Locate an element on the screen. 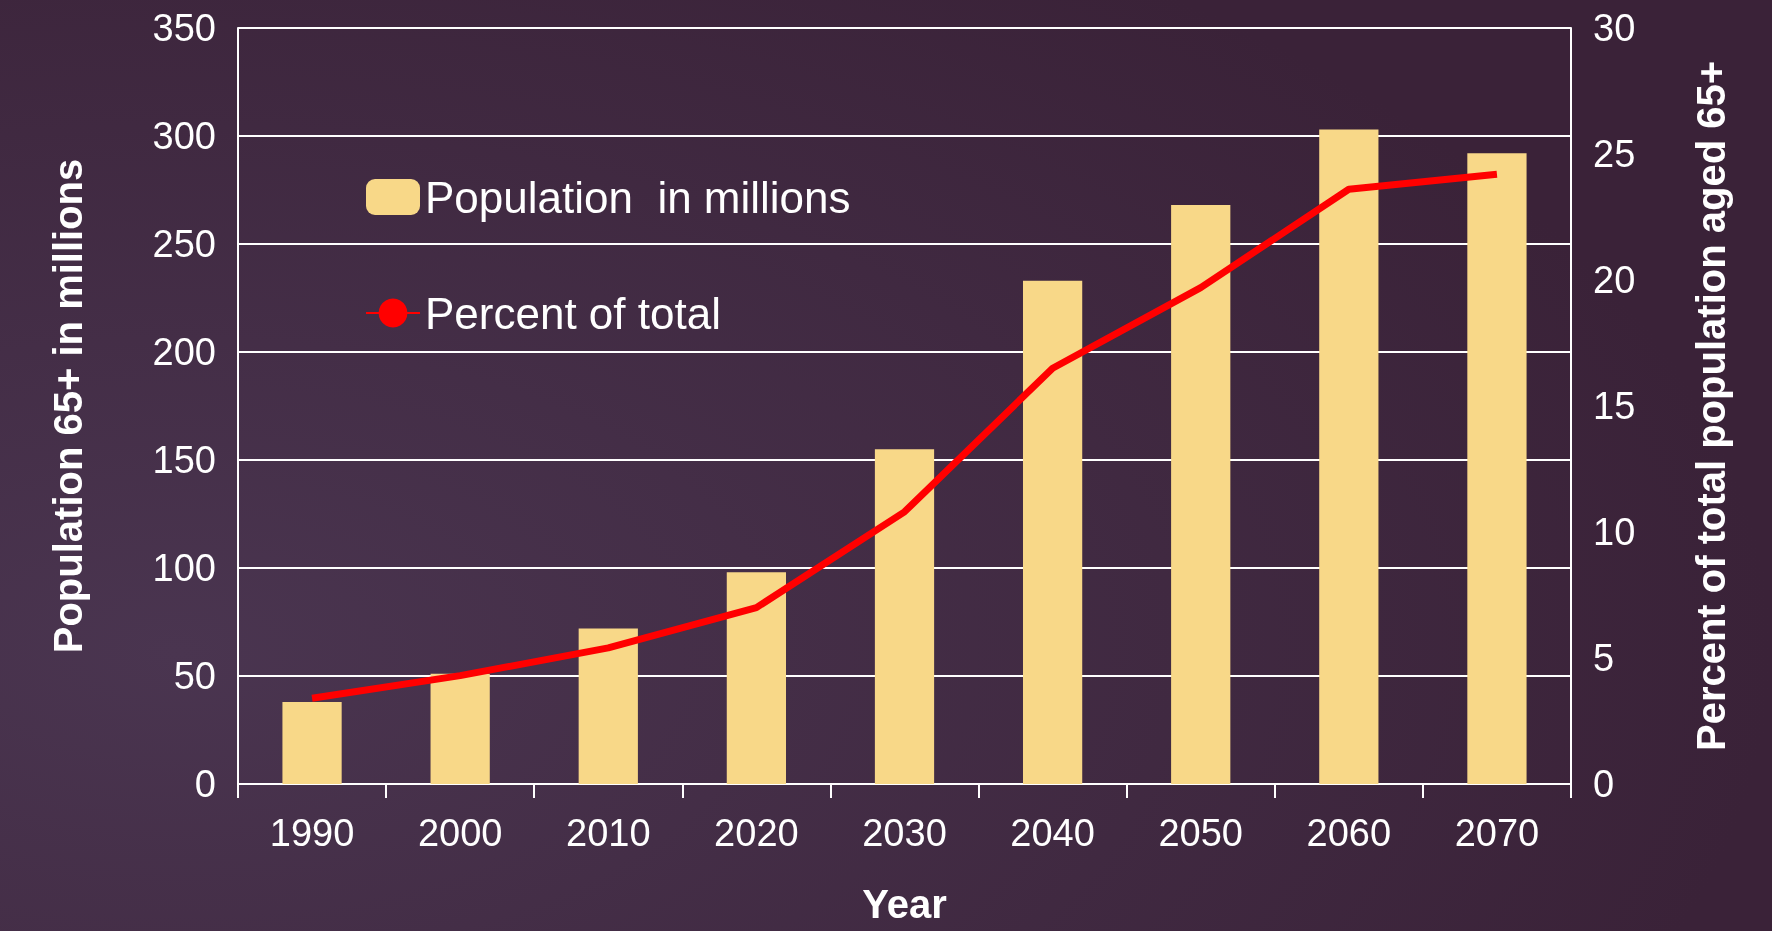 The height and width of the screenshot is (931, 1772). x-tick-label: 2030 is located at coordinates (904, 833).